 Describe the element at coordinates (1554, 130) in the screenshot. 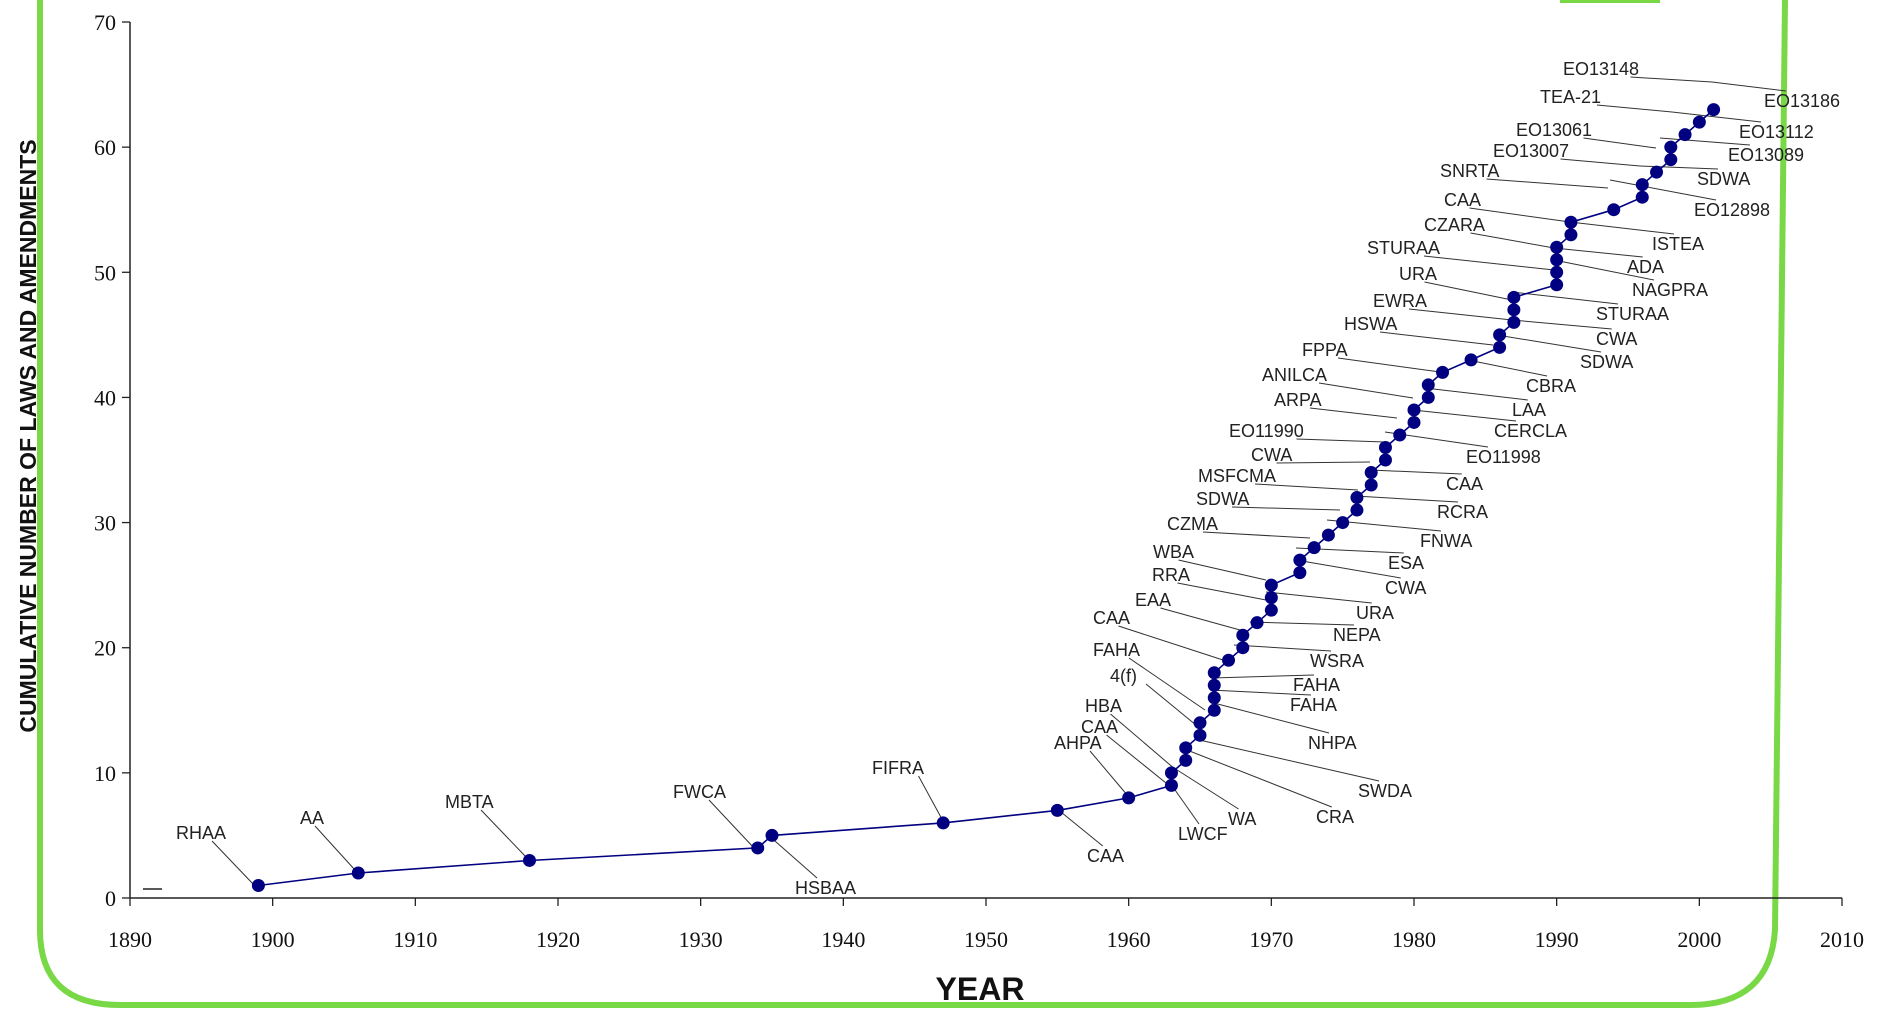

I see `annotation-label: EO13061` at that location.